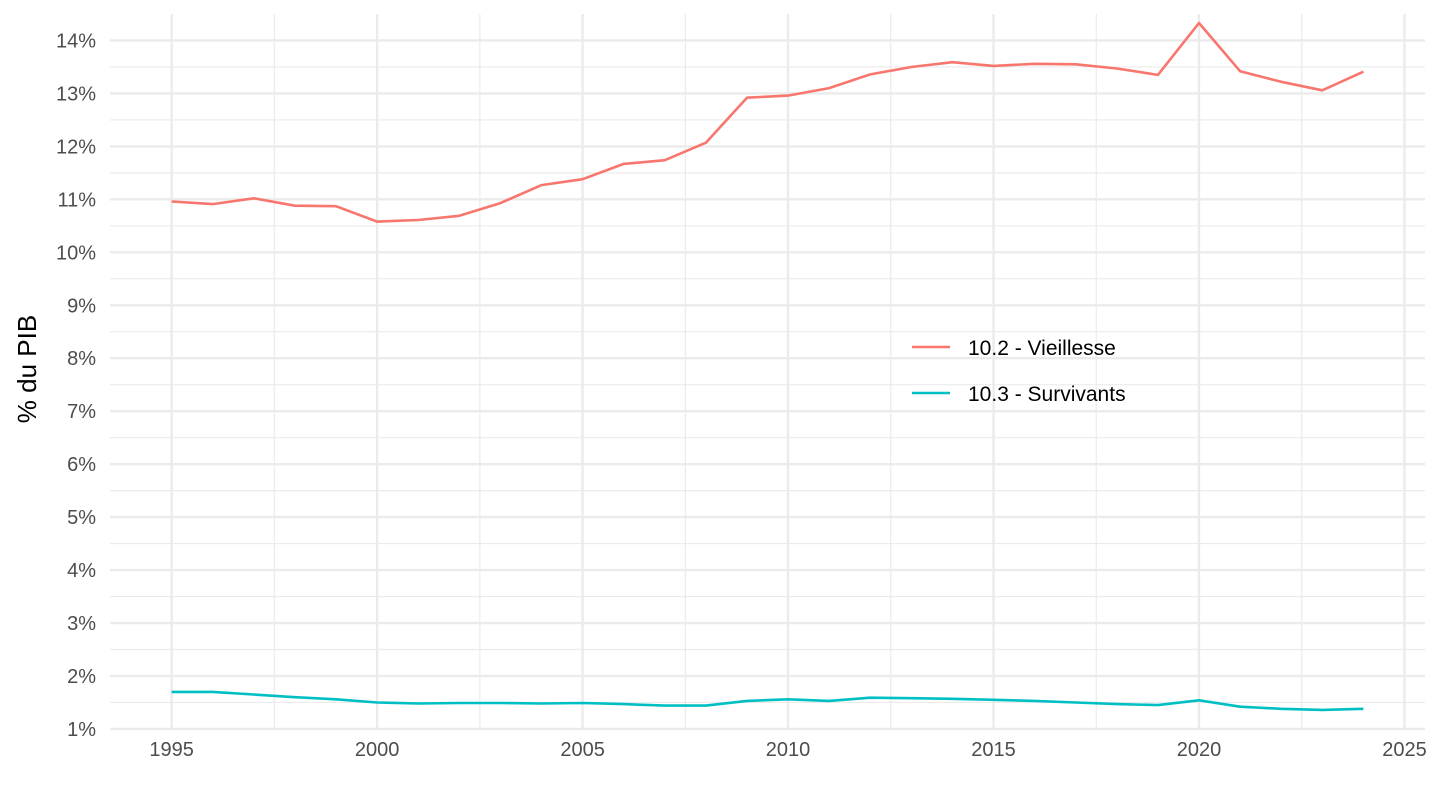 The height and width of the screenshot is (810, 1440). Describe the element at coordinates (76, 253) in the screenshot. I see `y-tick-label: 10%` at that location.